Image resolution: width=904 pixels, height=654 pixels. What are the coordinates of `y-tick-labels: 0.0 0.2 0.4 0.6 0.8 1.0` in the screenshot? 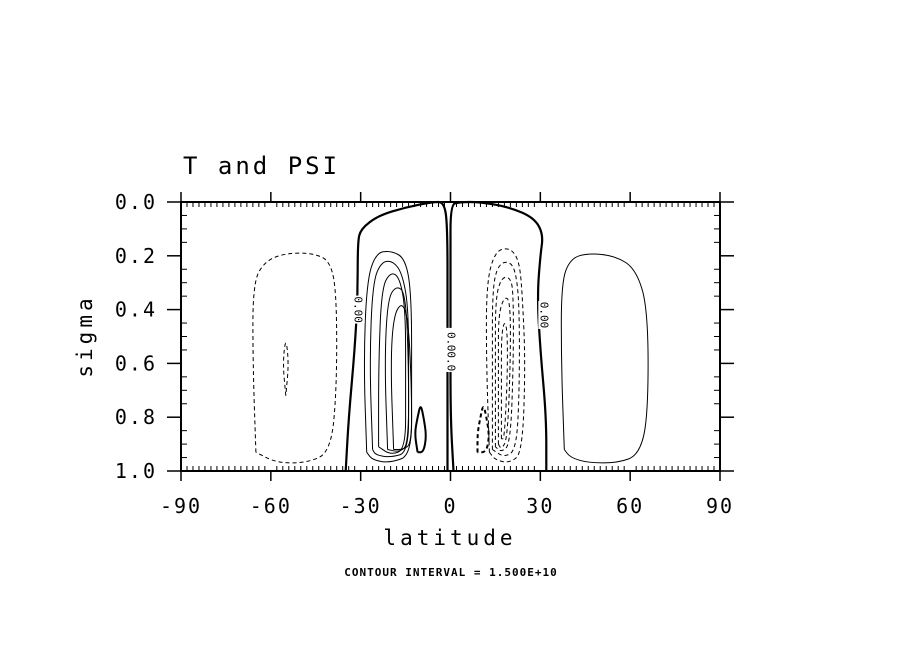 It's located at (136, 336).